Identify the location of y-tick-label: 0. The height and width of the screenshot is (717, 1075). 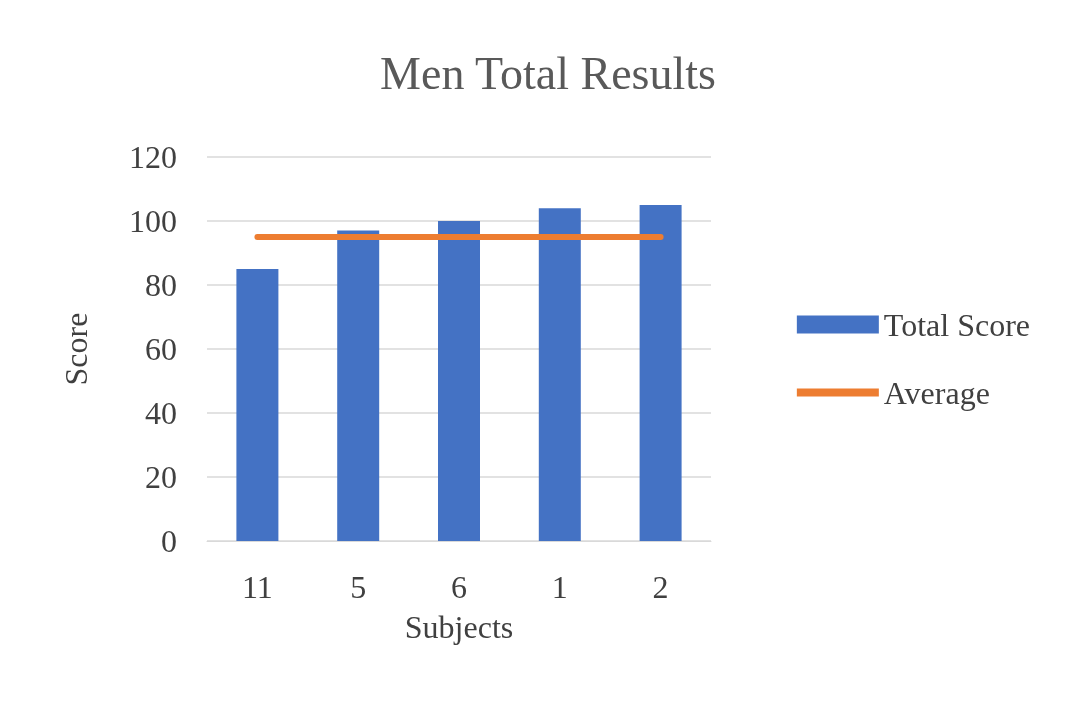
(169, 541).